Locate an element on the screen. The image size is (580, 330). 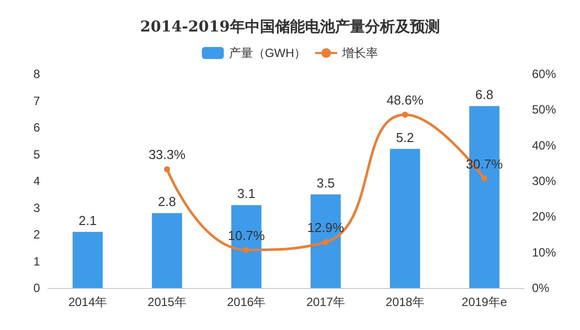
data-label: 3.5 is located at coordinates (325, 182).